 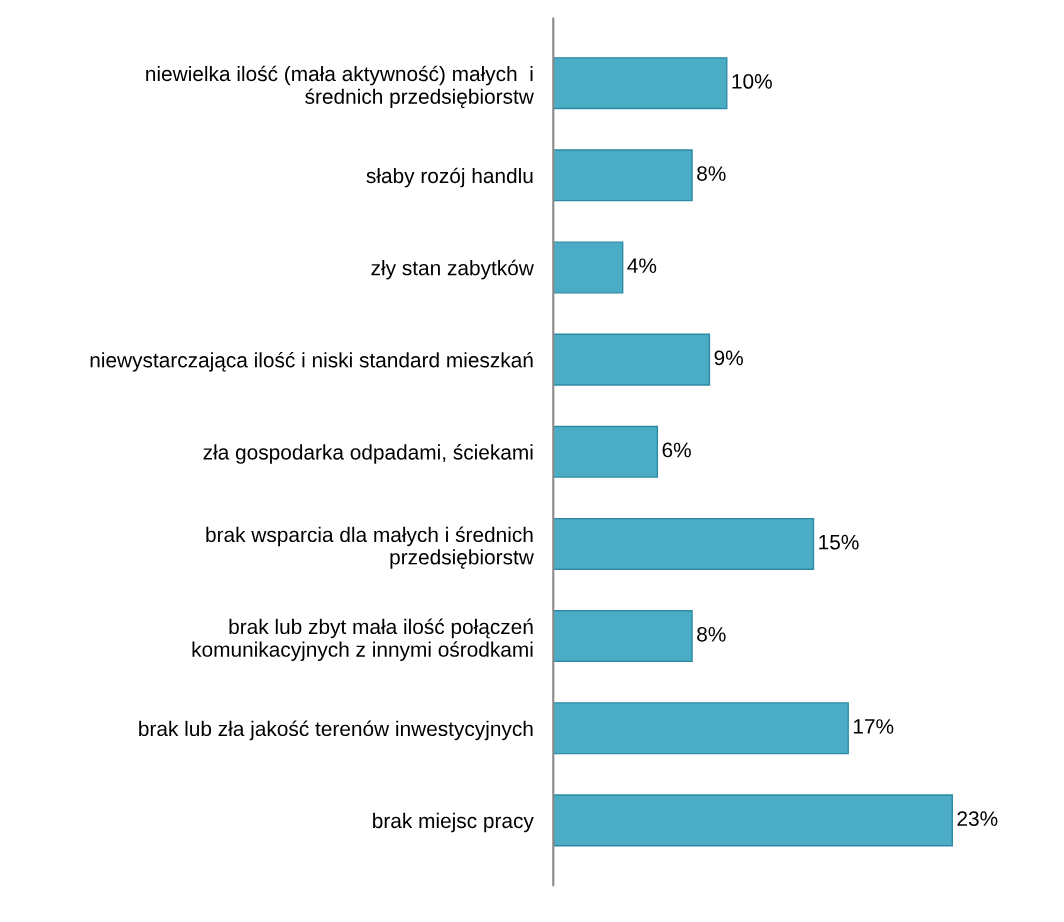 I want to click on y-tick-label: brak lub zbyt mała ilość połączeń komunikacyjnych z innymi ośrodkami, so click(x=362, y=639).